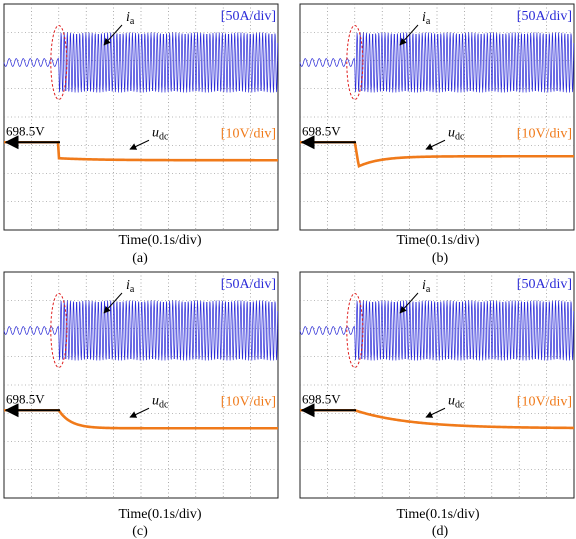 The height and width of the screenshot is (539, 576). I want to click on panel-label: (c), so click(140, 531).